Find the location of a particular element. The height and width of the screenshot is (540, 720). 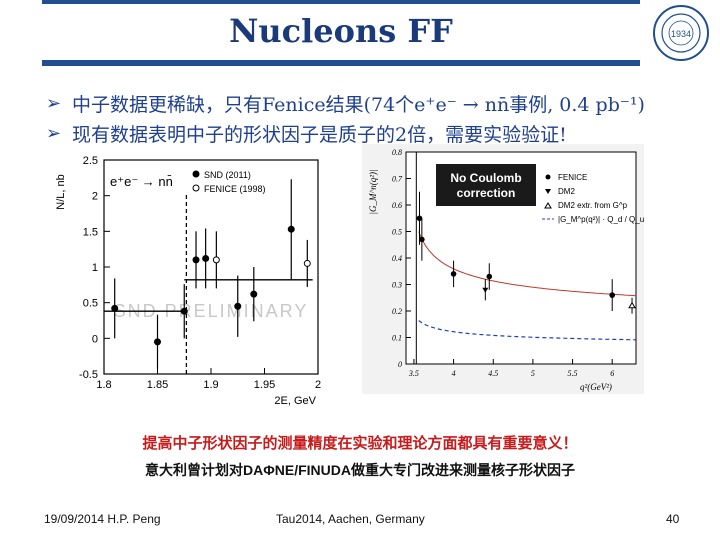

x-tick-label: 2 is located at coordinates (318, 385).